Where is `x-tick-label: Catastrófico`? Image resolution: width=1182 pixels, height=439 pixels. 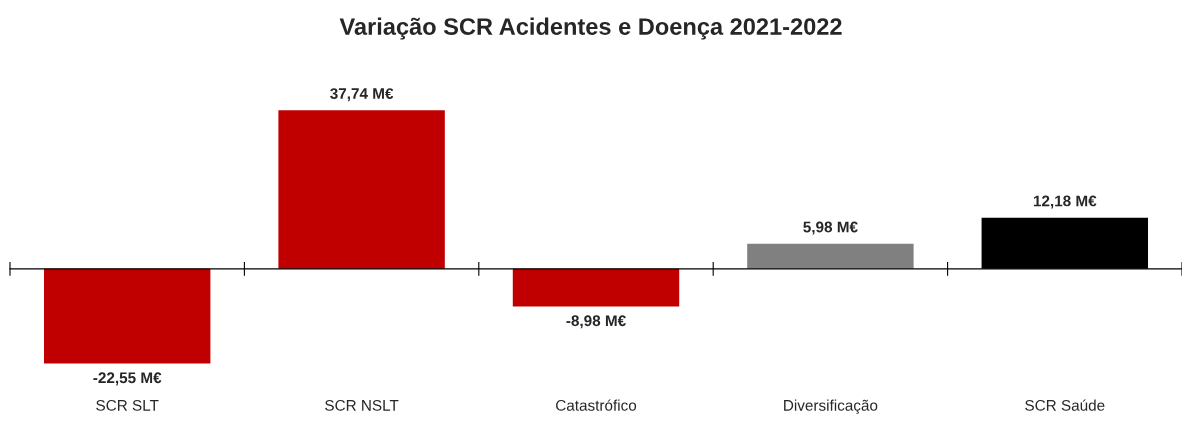
x-tick-label: Catastrófico is located at coordinates (596, 405).